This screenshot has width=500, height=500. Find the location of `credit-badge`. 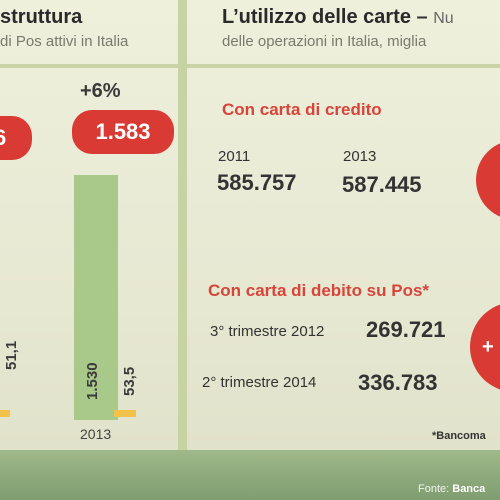

credit-badge is located at coordinates (488, 180).